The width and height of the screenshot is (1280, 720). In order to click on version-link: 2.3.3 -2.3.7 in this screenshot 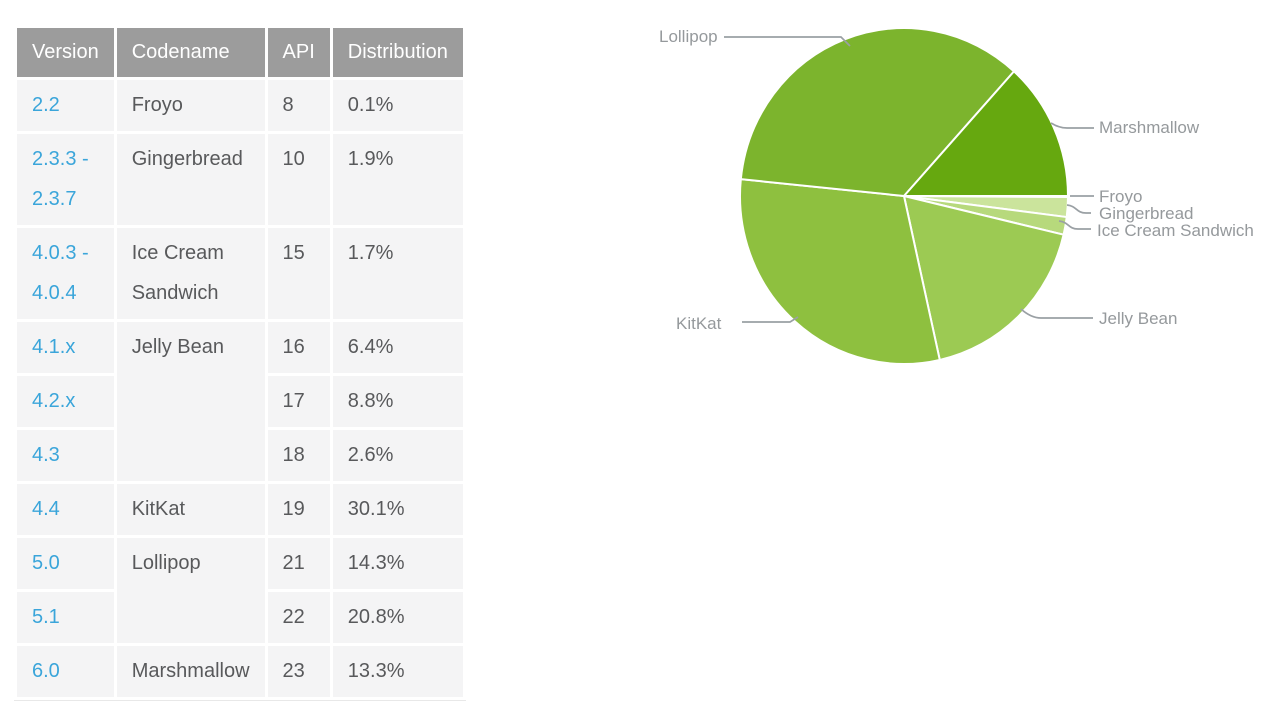, I will do `click(60, 179)`.